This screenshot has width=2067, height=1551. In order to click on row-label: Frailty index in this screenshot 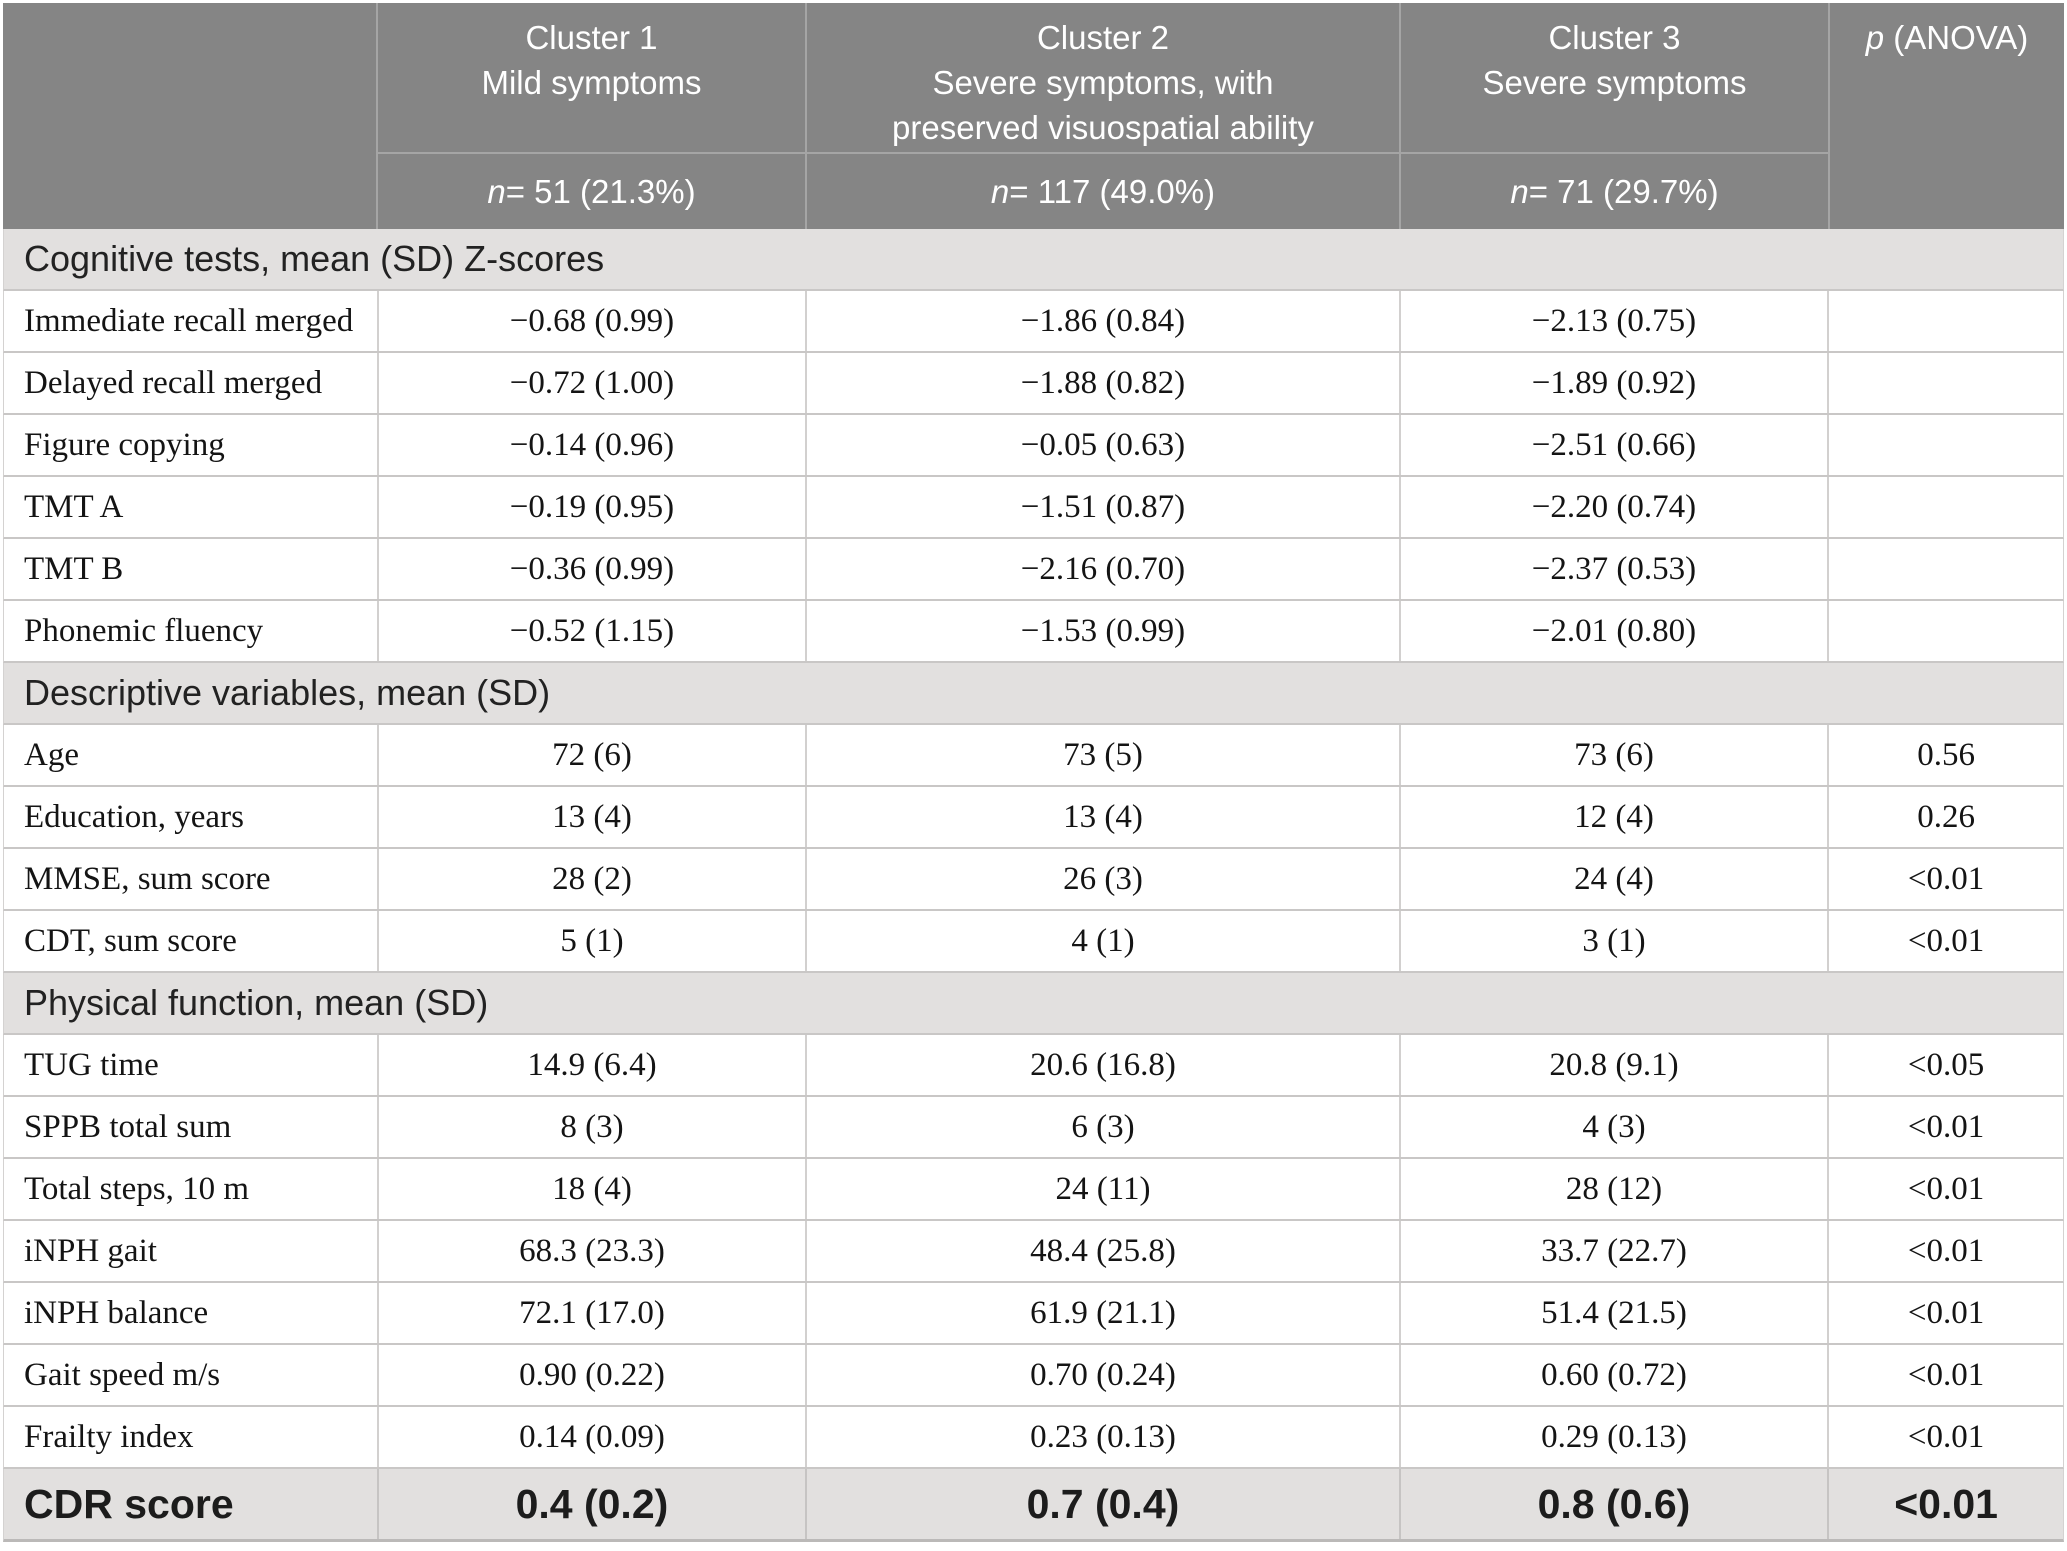, I will do `click(191, 1437)`.